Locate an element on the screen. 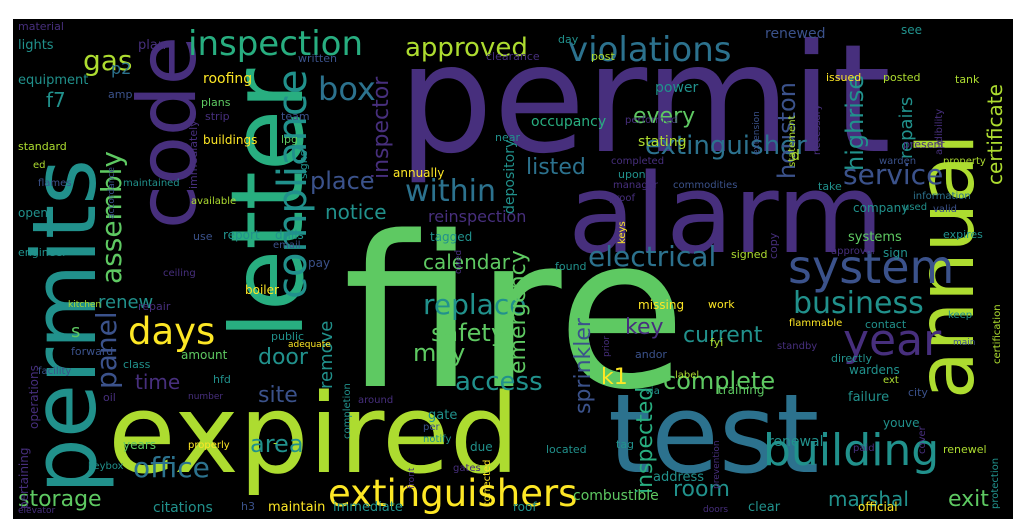 Image resolution: width=1026 pixels, height=532 pixels. word-maintained: maintained is located at coordinates (151, 183).